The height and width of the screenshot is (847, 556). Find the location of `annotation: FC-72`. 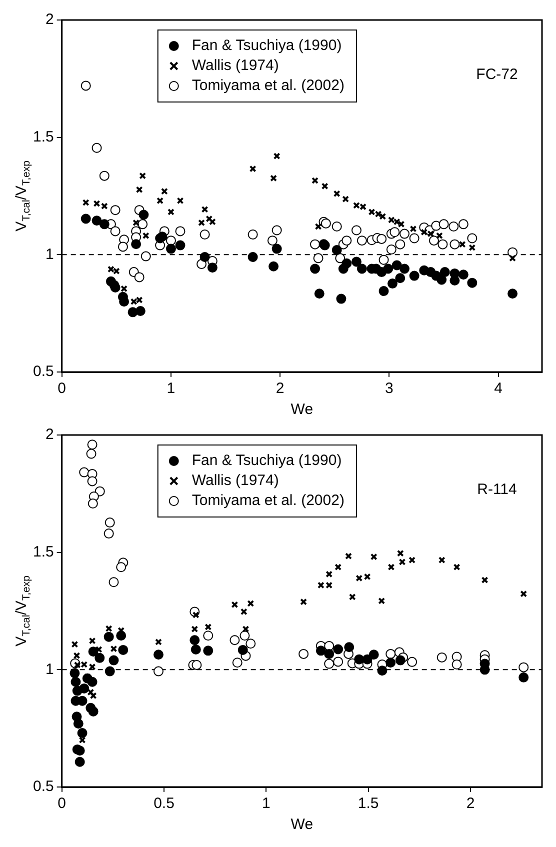

annotation: FC-72 is located at coordinates (497, 75).